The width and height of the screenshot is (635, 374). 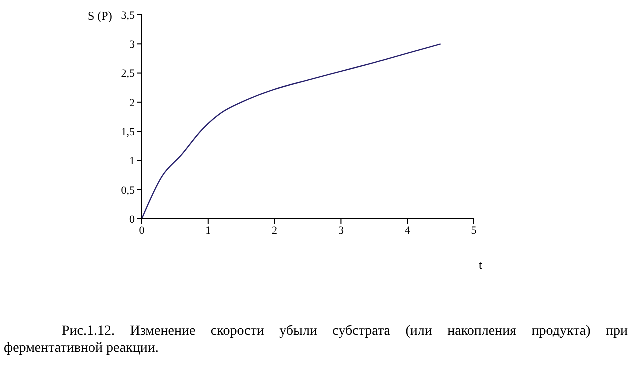 What do you see at coordinates (128, 16) in the screenshot?
I see `y-tick-label: 3,5` at bounding box center [128, 16].